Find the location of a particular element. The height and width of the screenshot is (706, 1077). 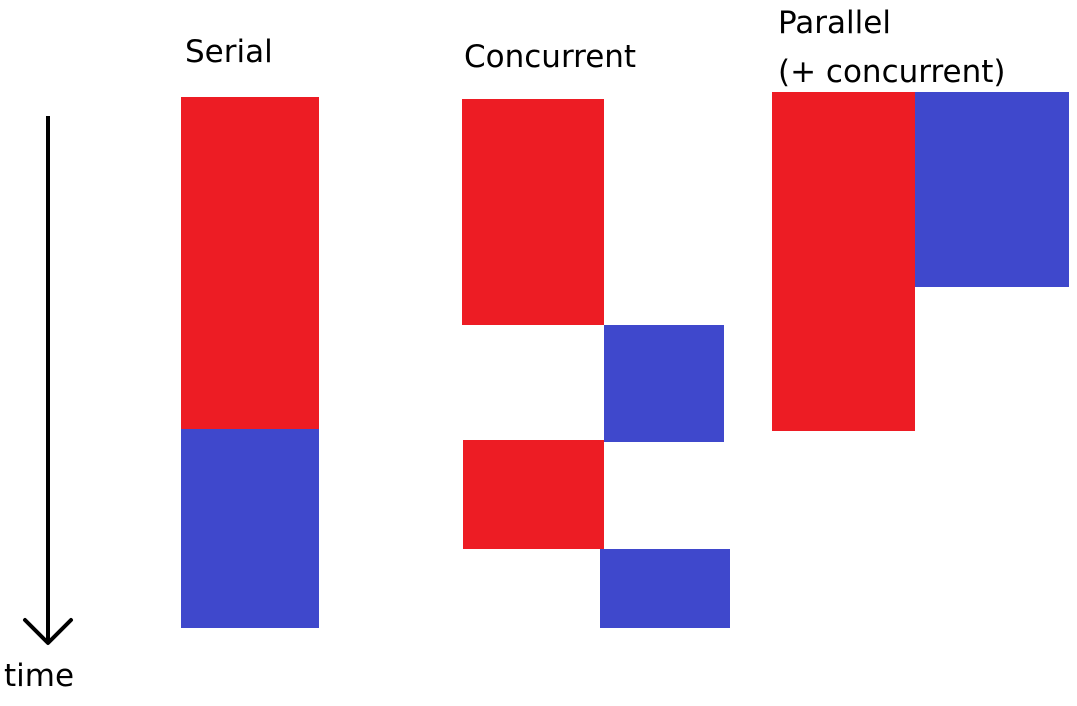

serial-task-a-block is located at coordinates (250, 263).